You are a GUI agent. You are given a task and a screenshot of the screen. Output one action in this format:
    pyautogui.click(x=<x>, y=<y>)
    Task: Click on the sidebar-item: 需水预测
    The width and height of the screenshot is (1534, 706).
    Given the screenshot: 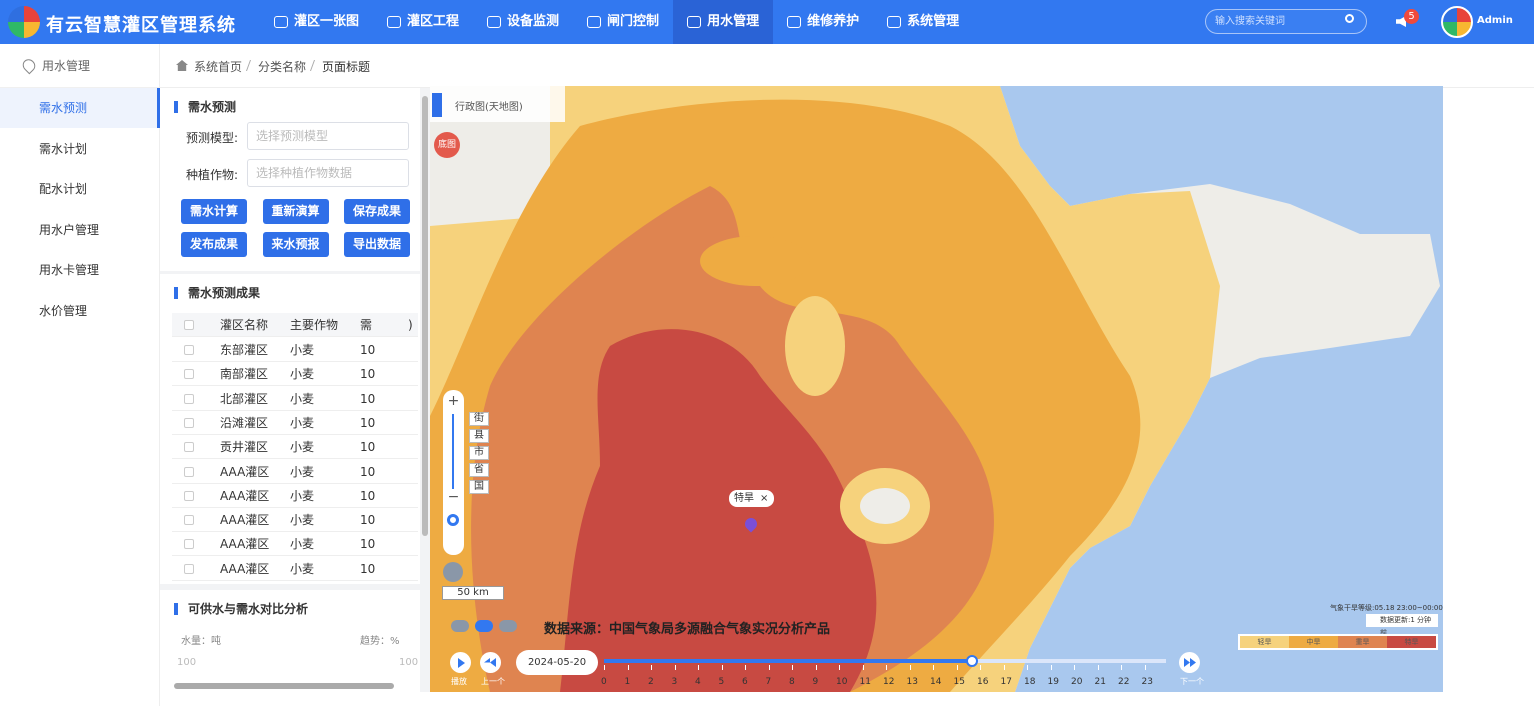 What is the action you would take?
    pyautogui.click(x=80, y=108)
    